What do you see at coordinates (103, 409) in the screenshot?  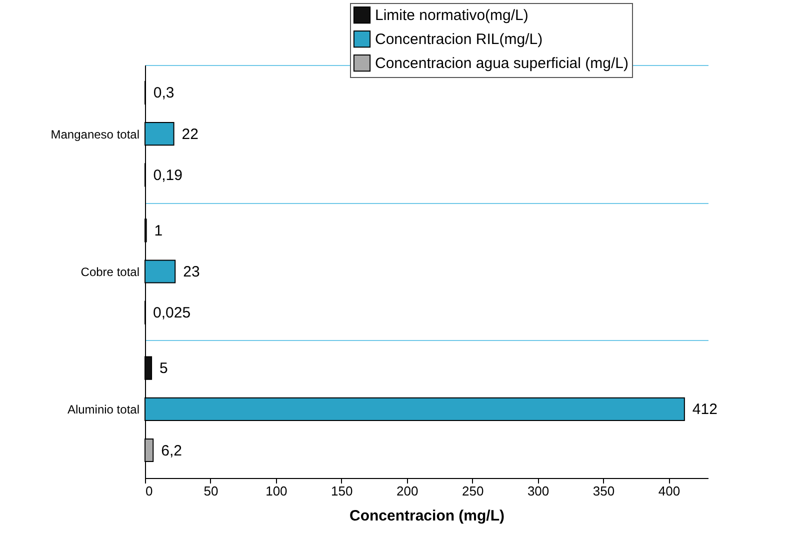 I see `y-tick-label: Aluminio total` at bounding box center [103, 409].